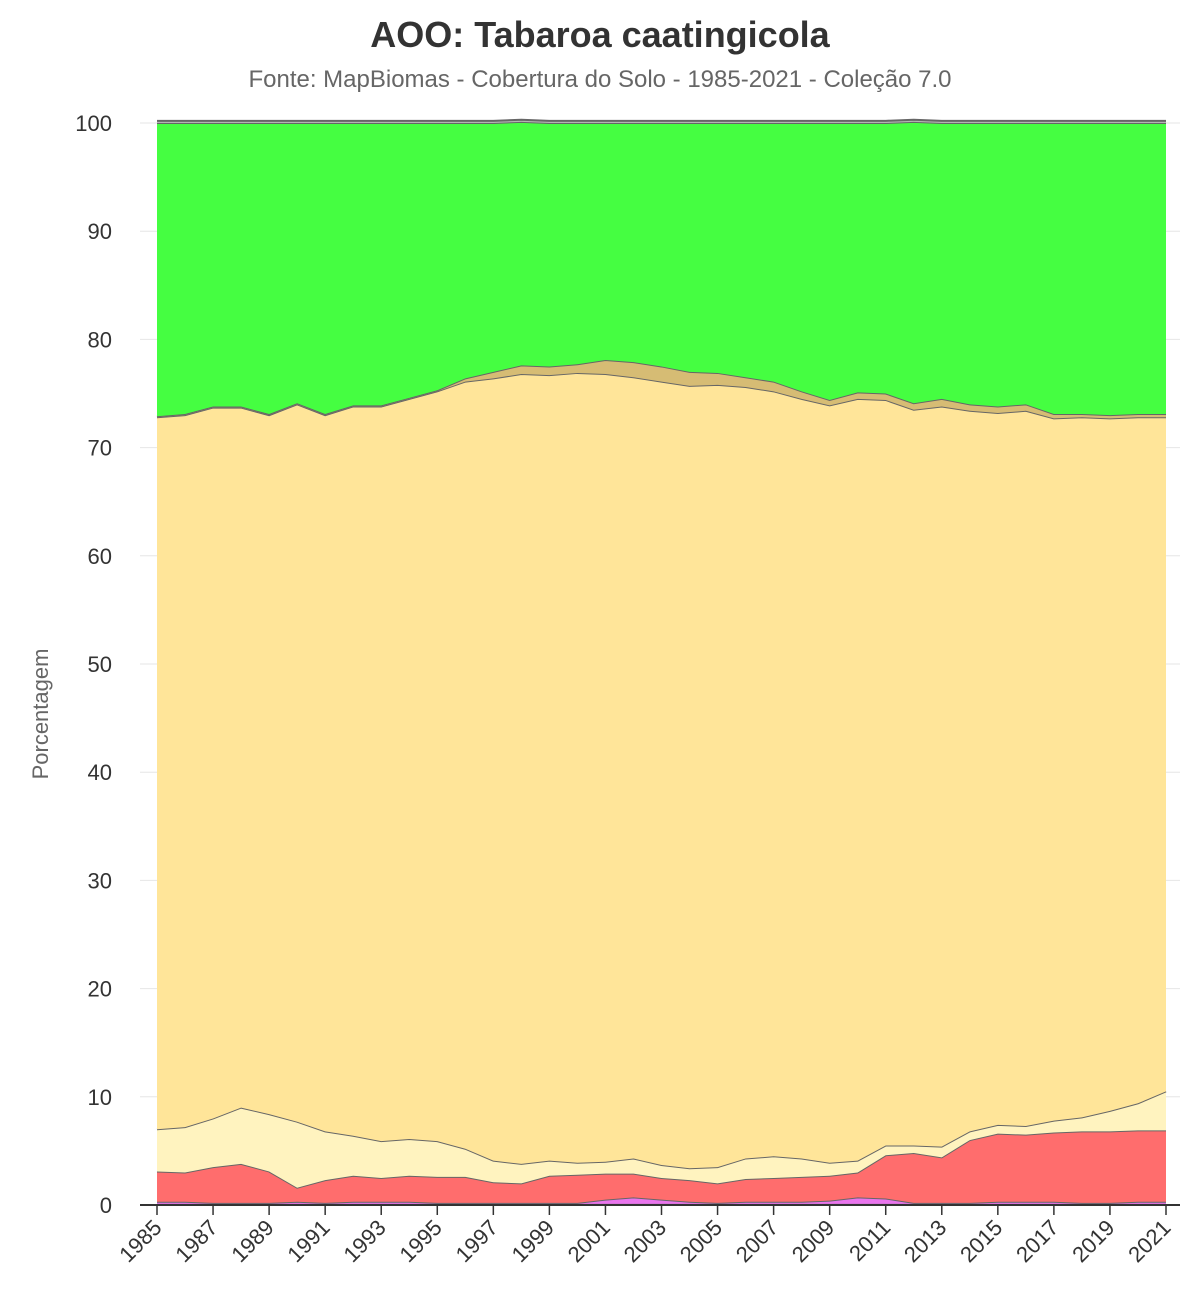 This screenshot has width=1200, height=1311. What do you see at coordinates (757, 1241) in the screenshot?
I see `x-tick-label: 2007` at bounding box center [757, 1241].